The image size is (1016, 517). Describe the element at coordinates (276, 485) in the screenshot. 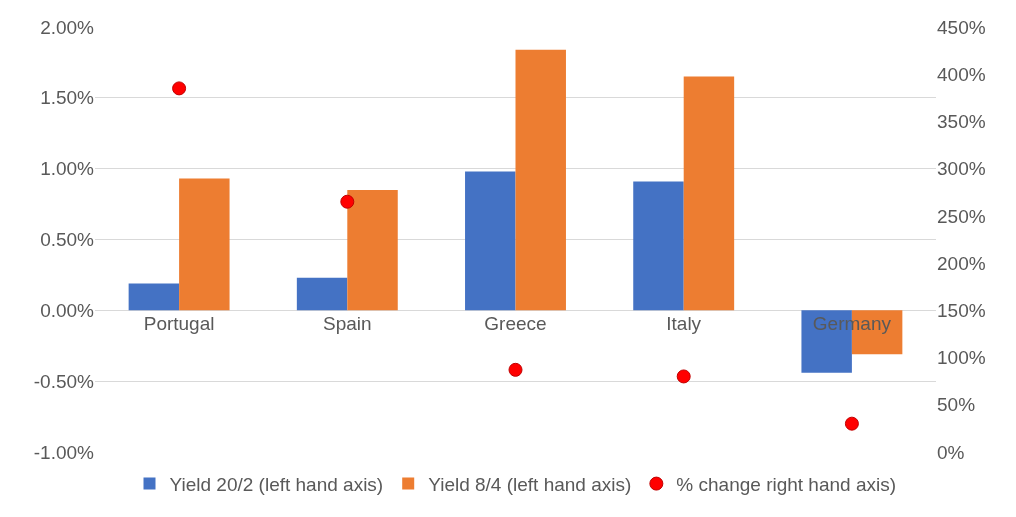

I see `legend-label: Yield 20/2 (left hand axis)` at that location.